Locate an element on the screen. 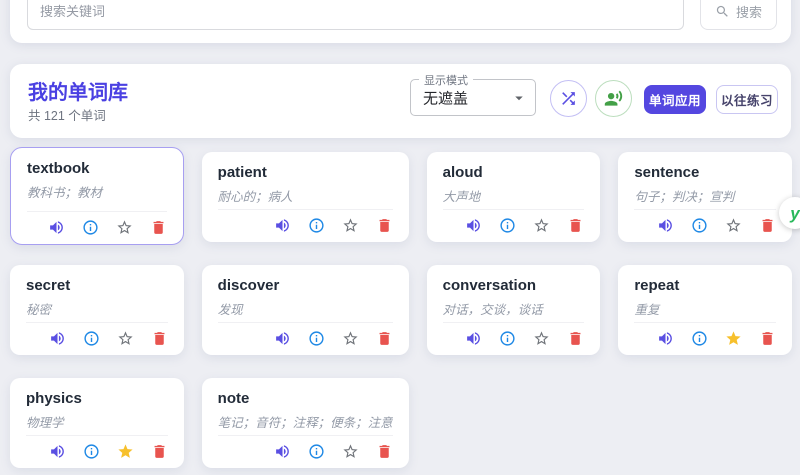 This screenshot has width=800, height=475. word-card: discover 发现 is located at coordinates (305, 310).